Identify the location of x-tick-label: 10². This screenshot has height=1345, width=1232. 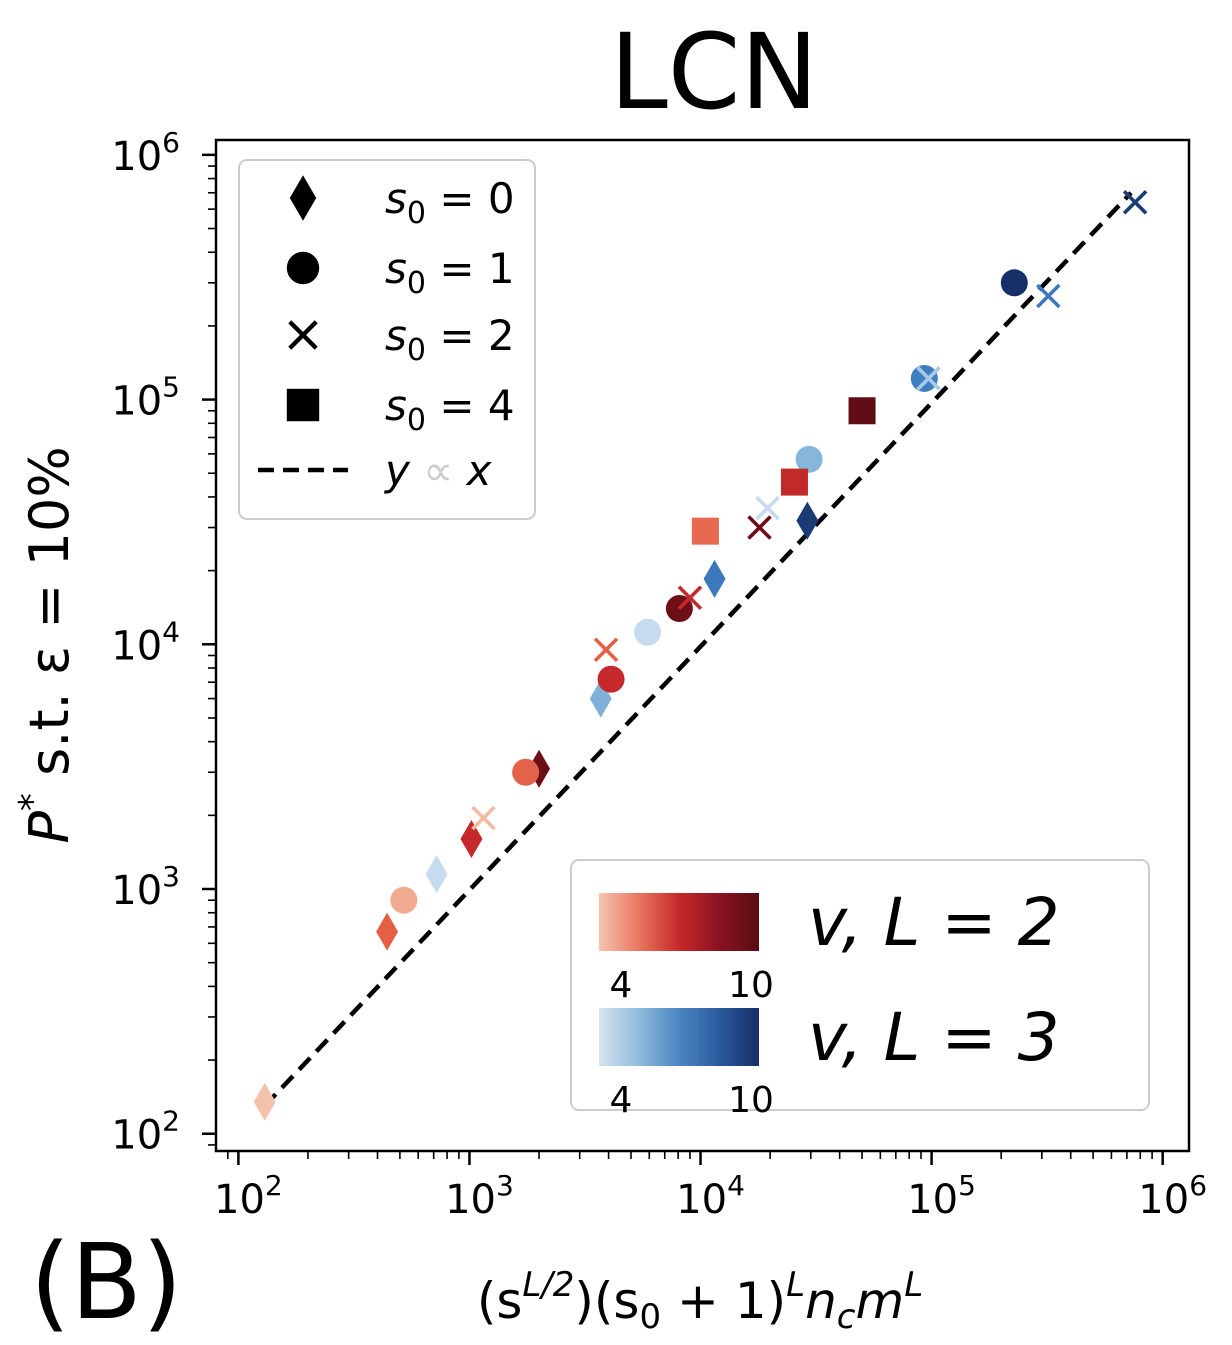
(248, 1196).